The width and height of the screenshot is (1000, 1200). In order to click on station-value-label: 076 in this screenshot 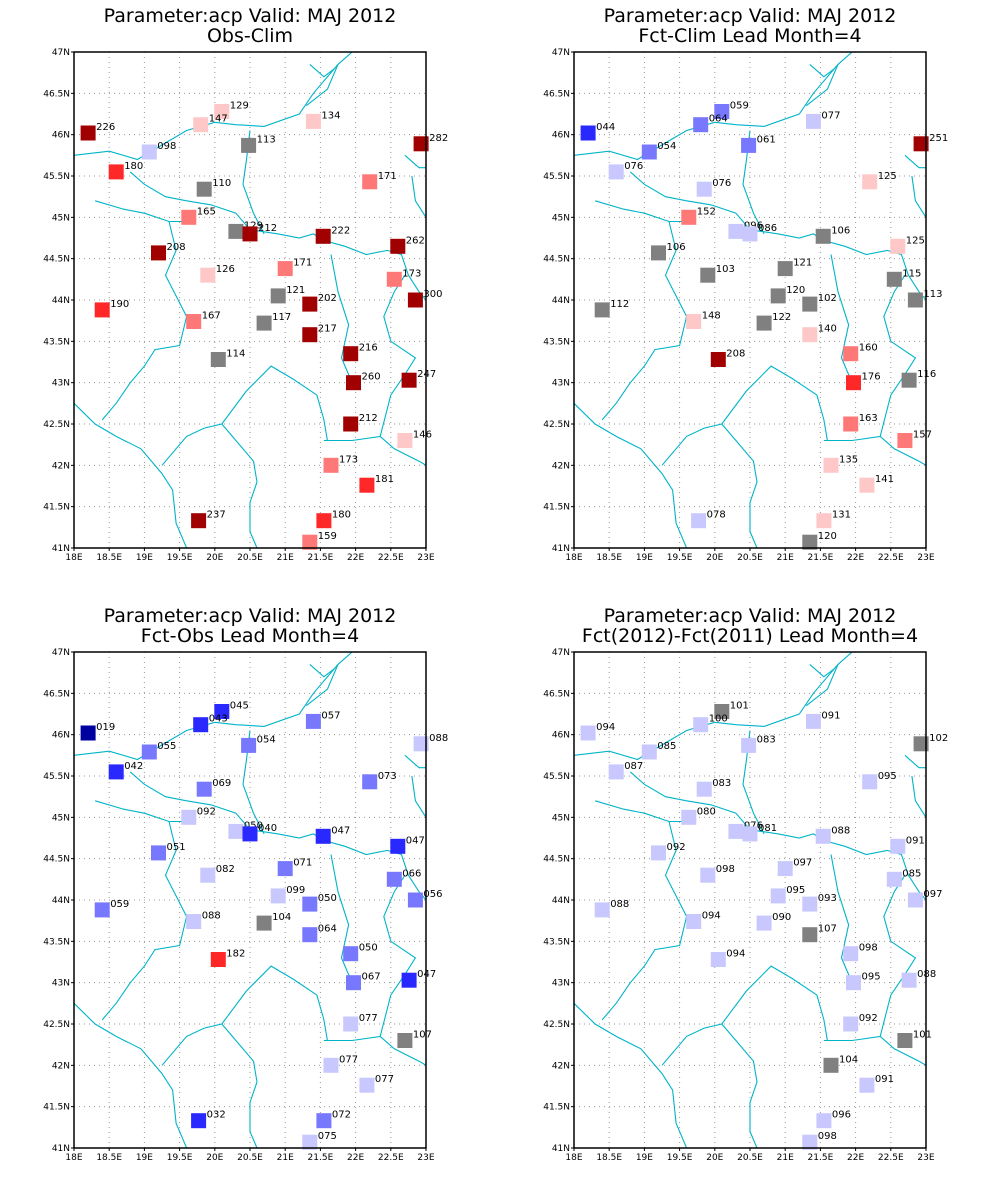, I will do `click(633, 166)`.